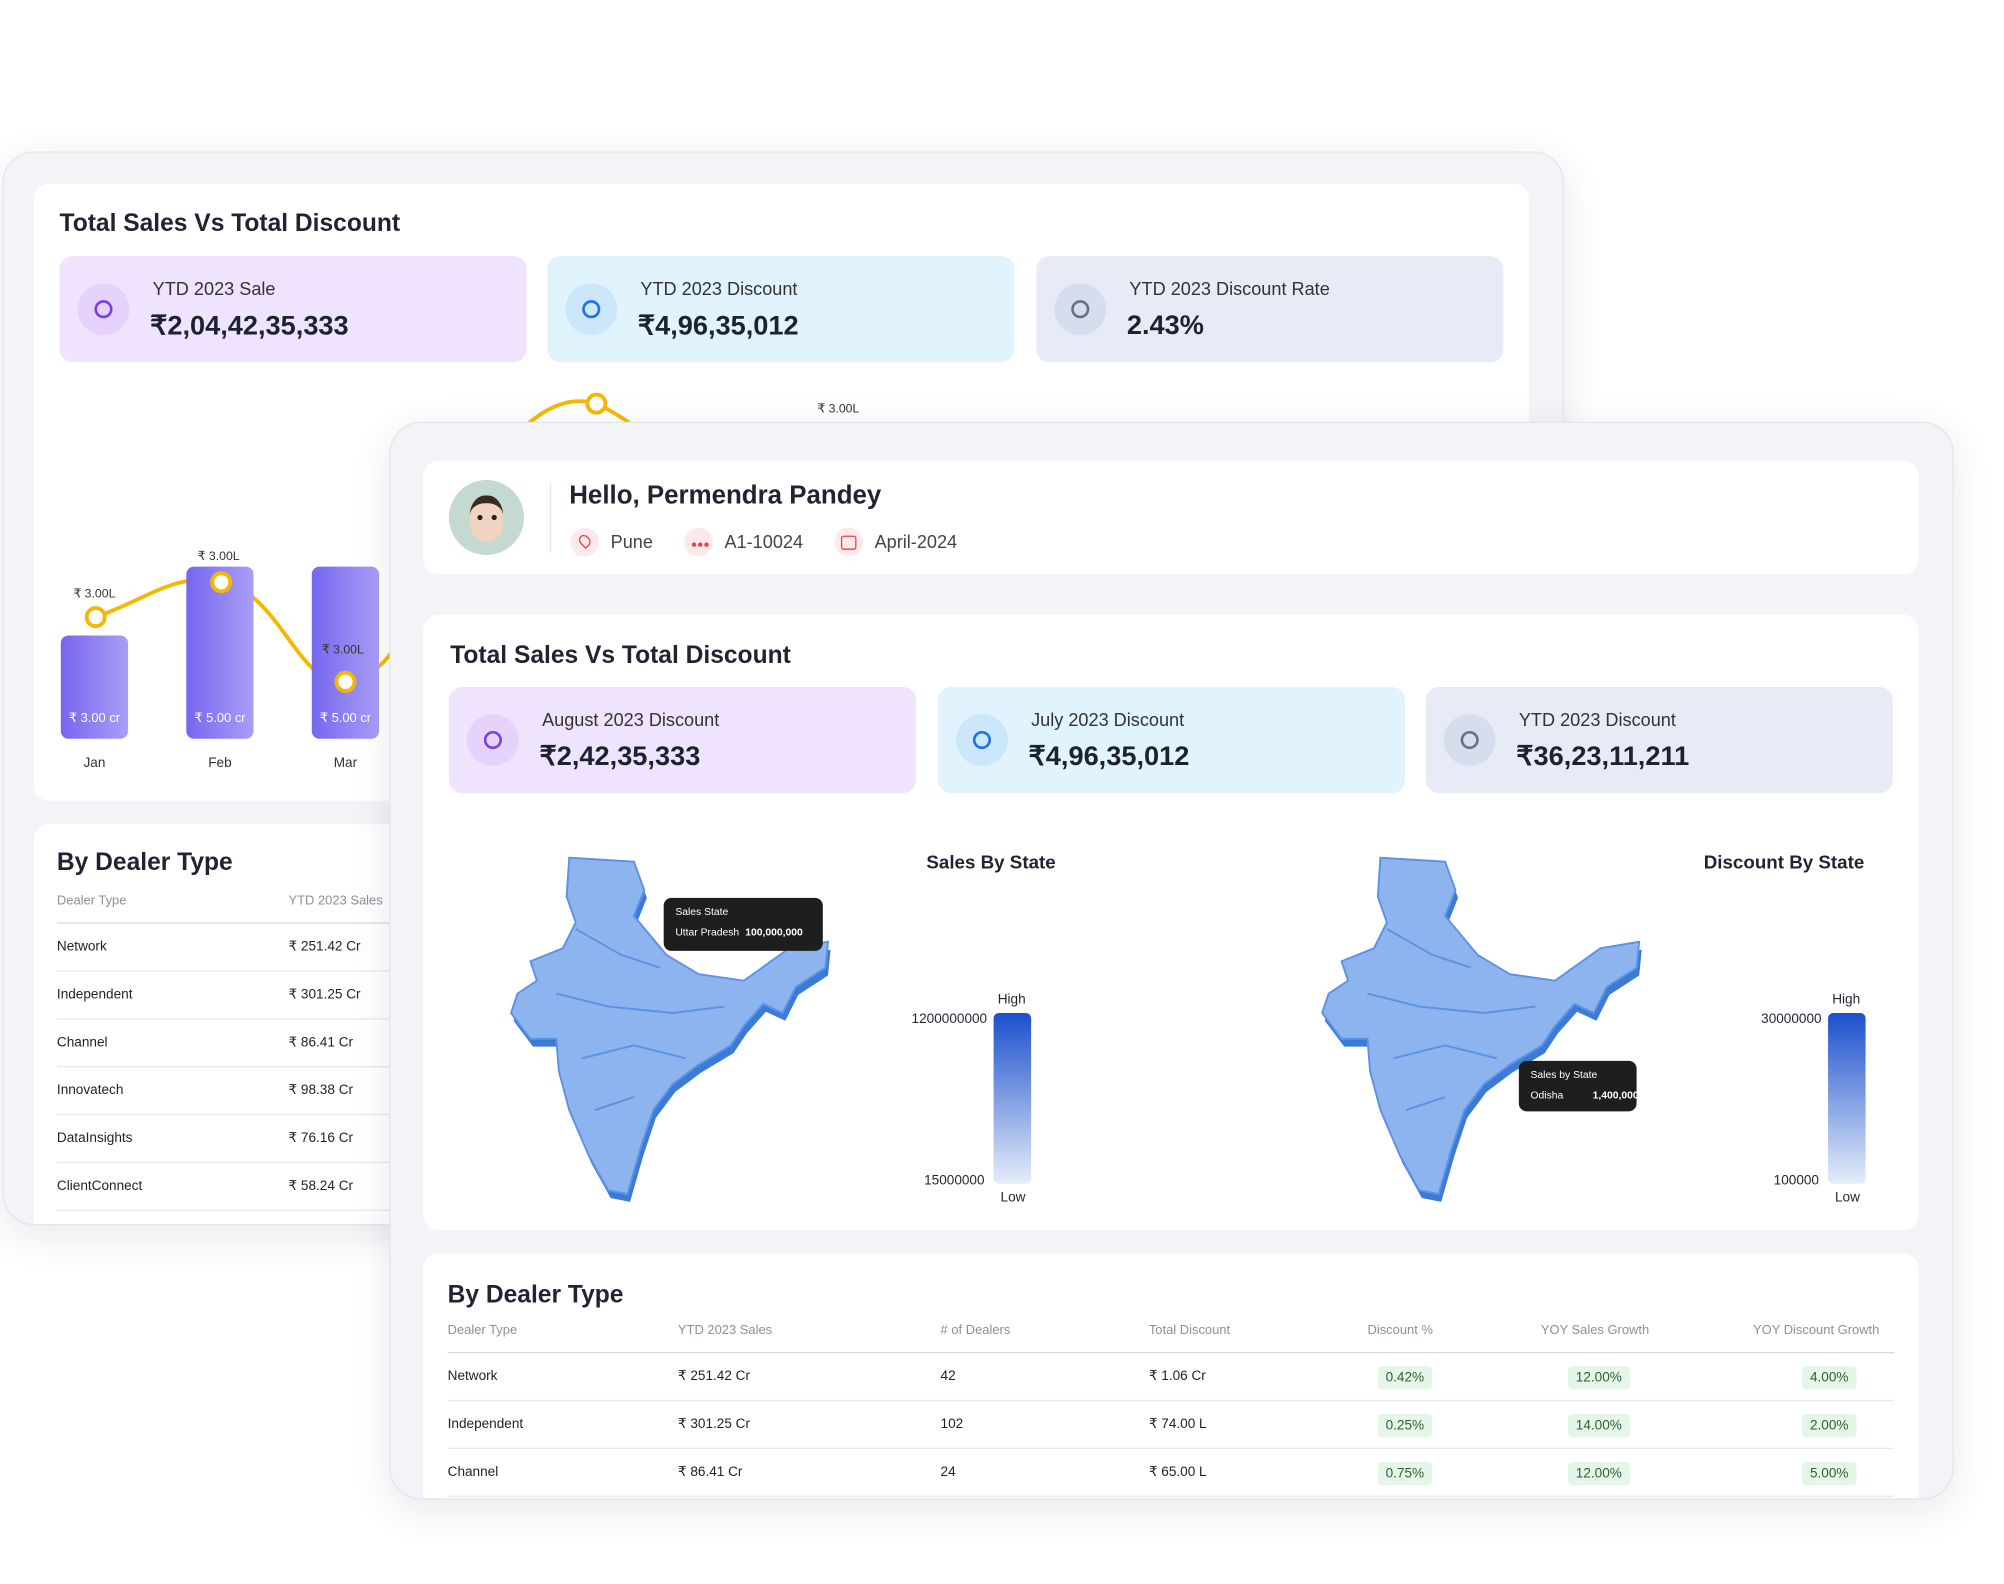  Describe the element at coordinates (1847, 1197) in the screenshot. I see `legend-low: Low` at that location.